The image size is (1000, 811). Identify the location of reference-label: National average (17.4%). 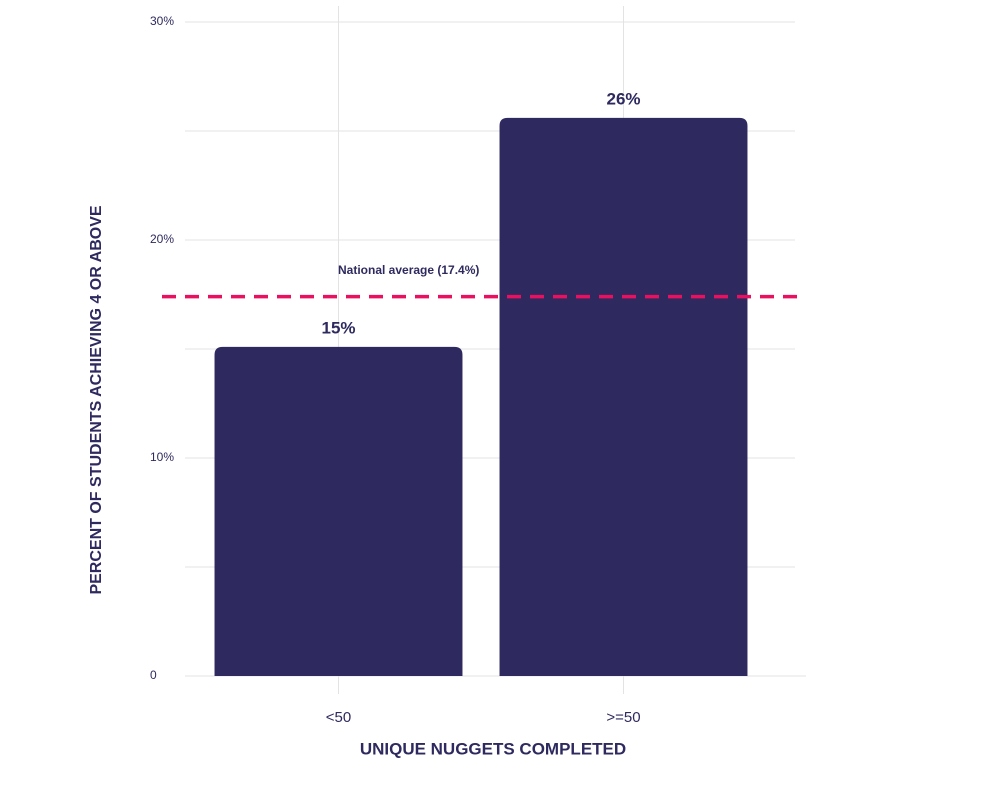
(408, 270).